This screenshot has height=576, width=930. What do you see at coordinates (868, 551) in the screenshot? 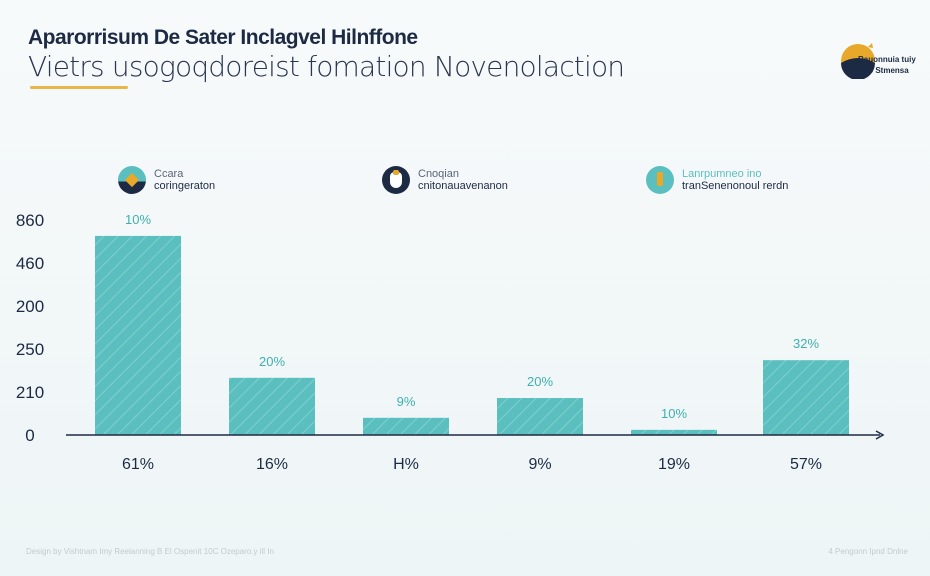
I see `footer-source: 4 Pengonn Ipnd Dnlne` at bounding box center [868, 551].